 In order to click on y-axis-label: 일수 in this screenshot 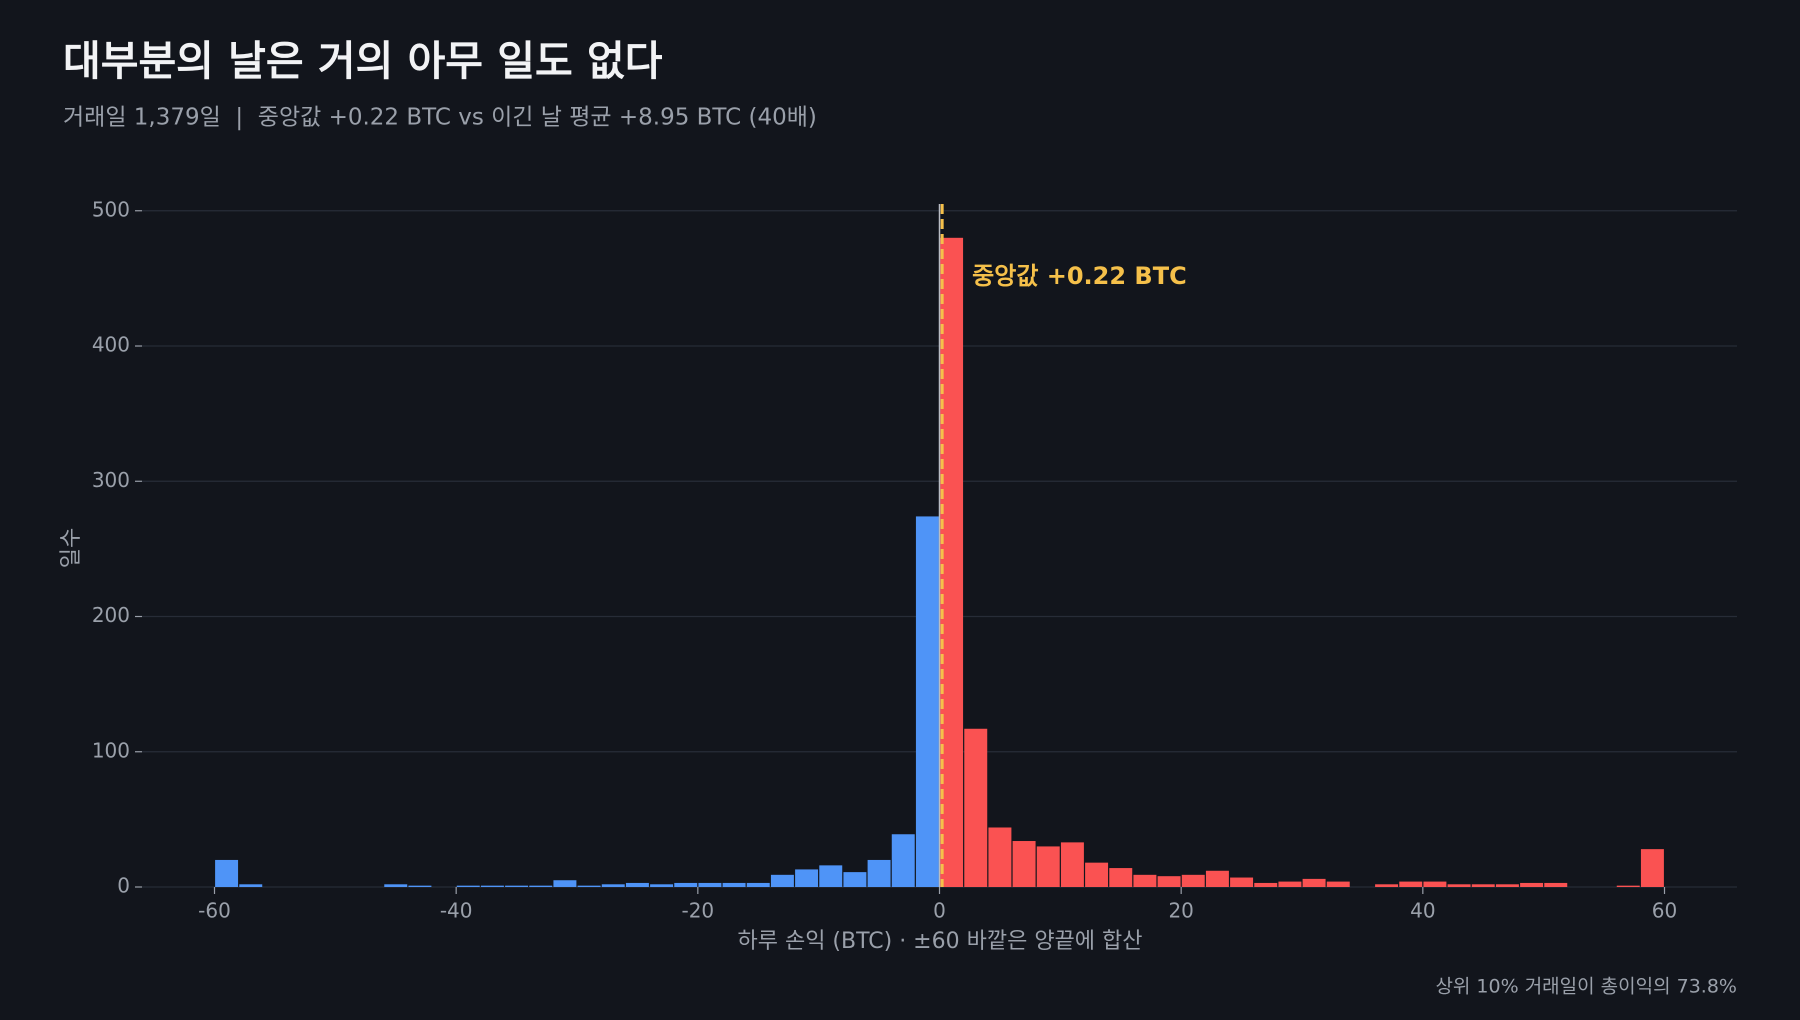, I will do `click(71, 548)`.